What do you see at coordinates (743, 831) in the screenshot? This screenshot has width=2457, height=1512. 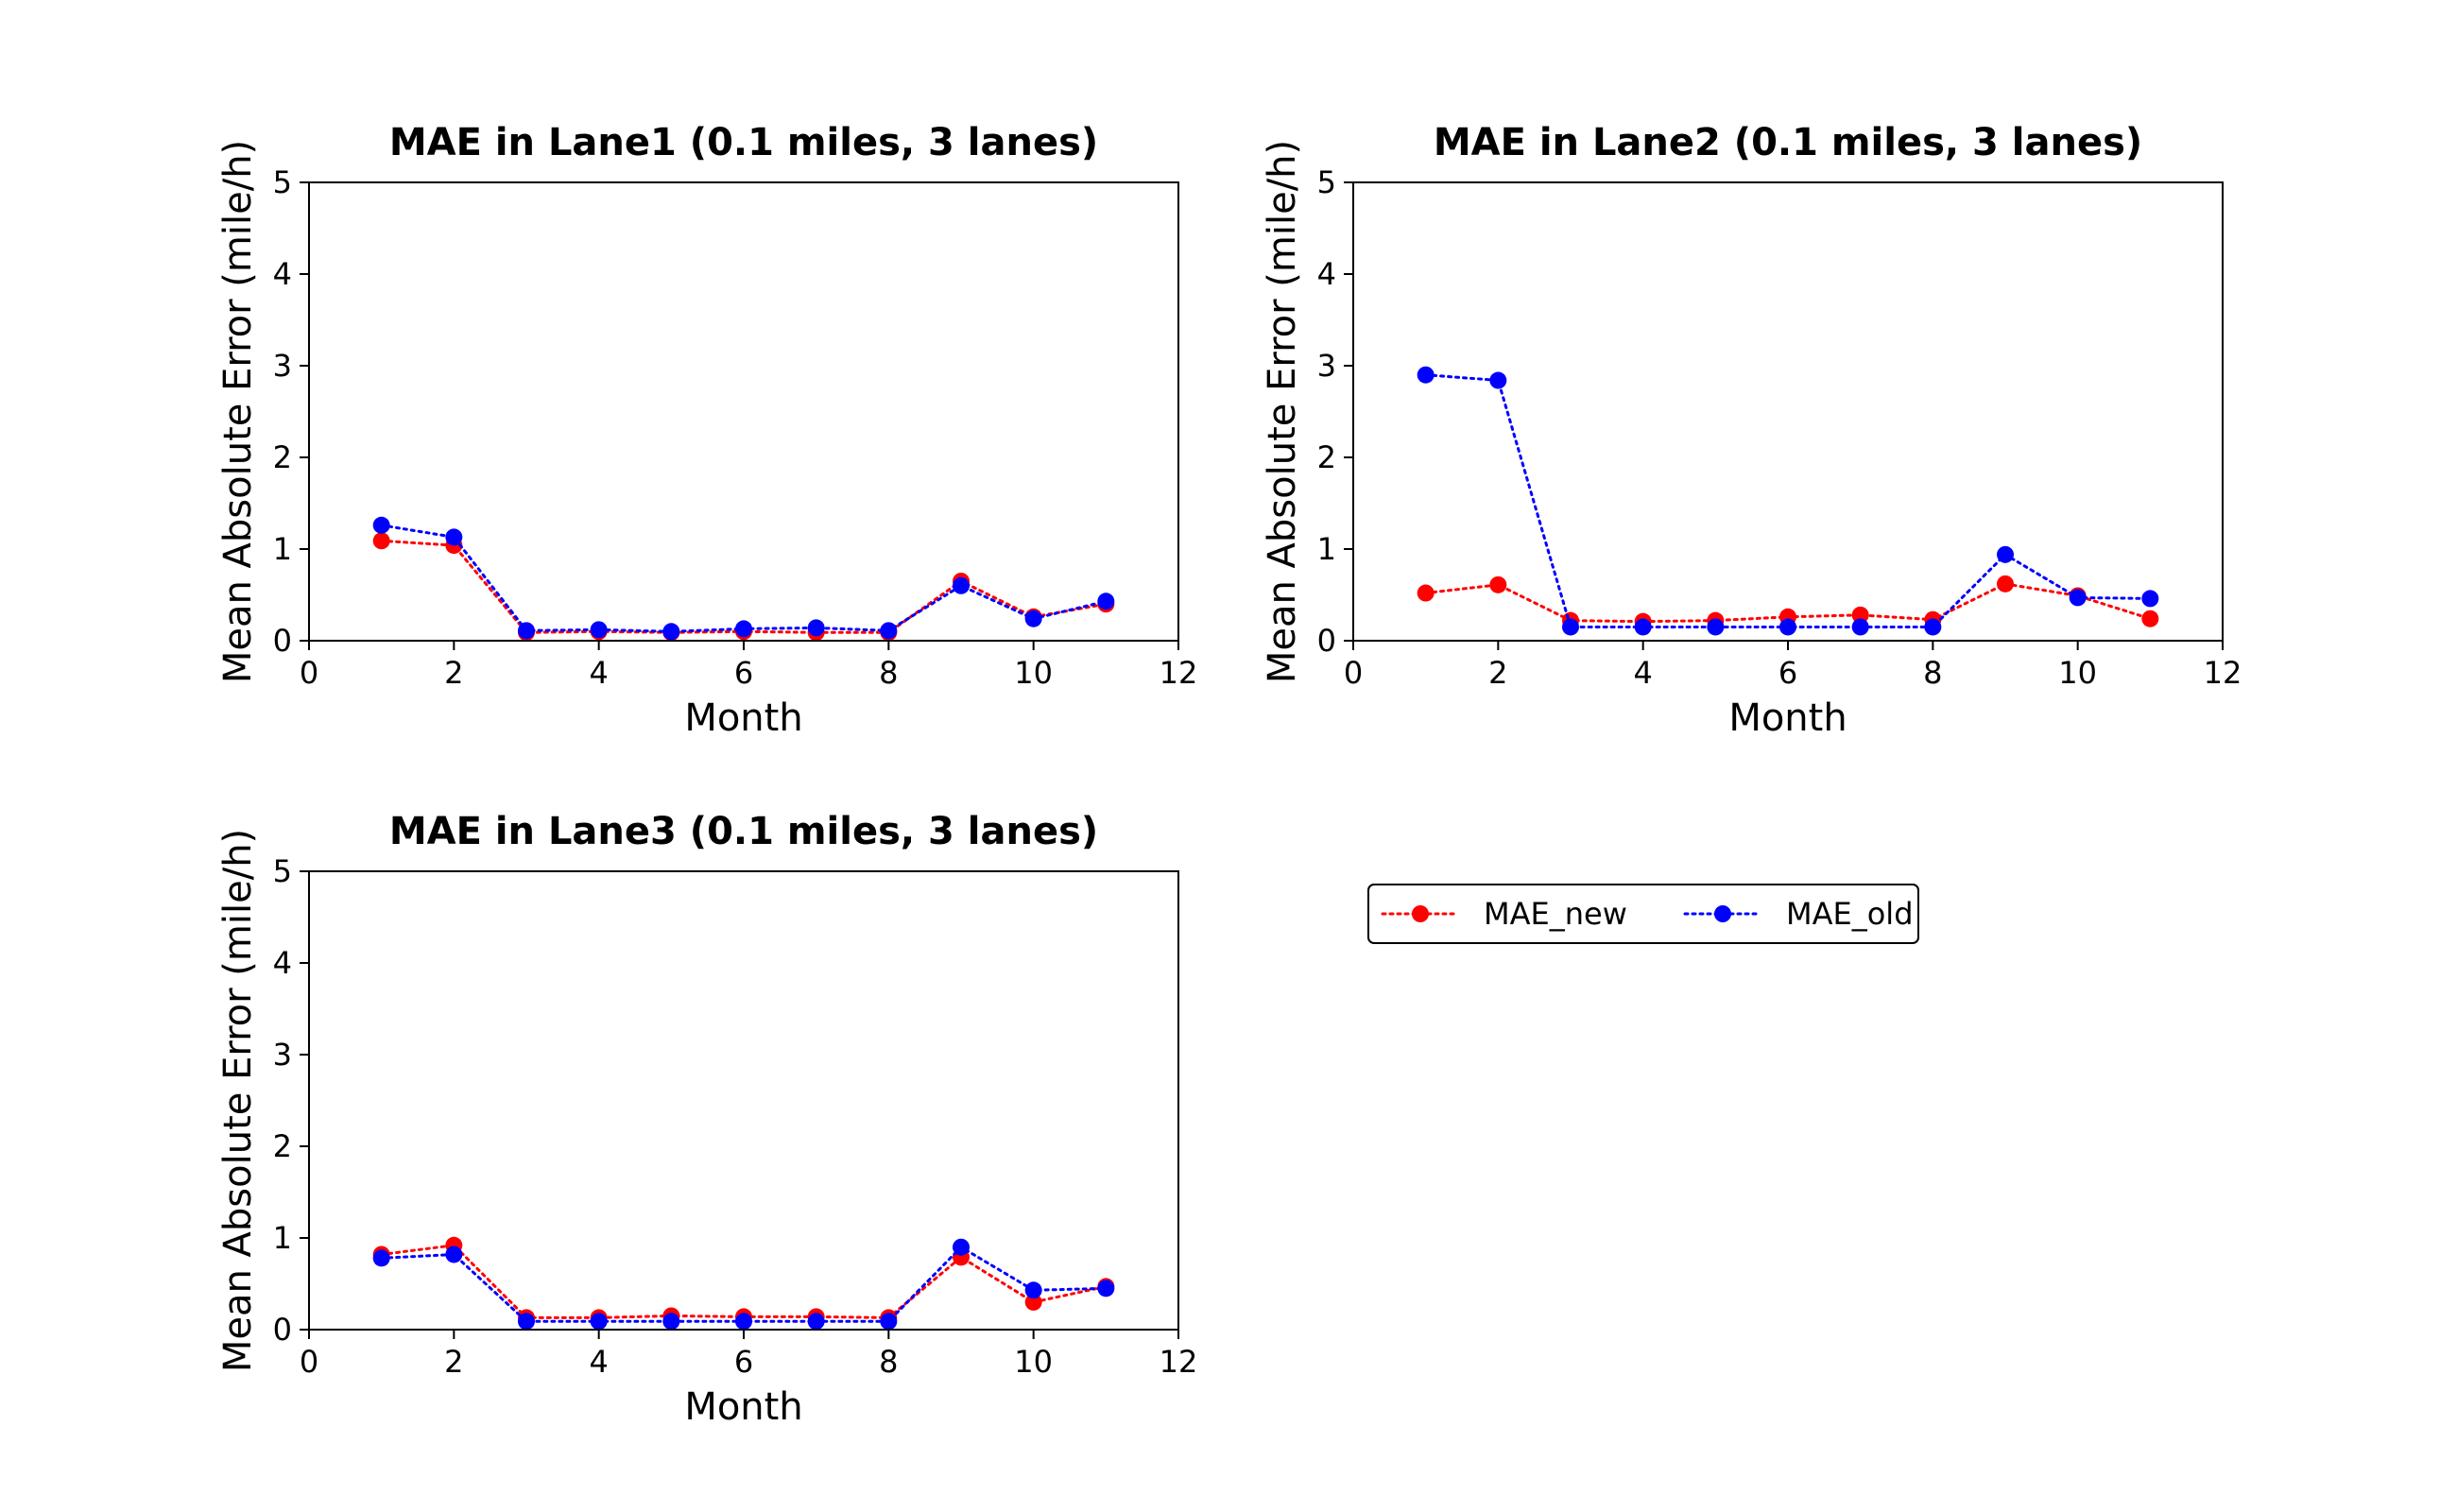 I see `chart-title: MAE in Lane3 (0.1 miles, 3 lanes)` at bounding box center [743, 831].